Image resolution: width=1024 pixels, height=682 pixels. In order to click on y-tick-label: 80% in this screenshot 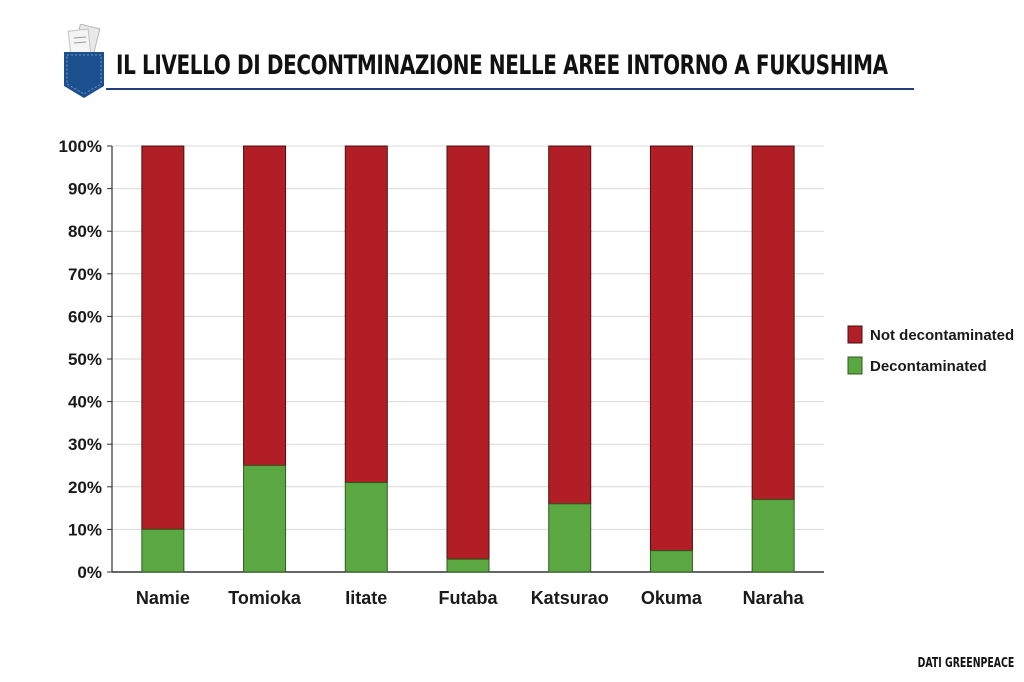, I will do `click(85, 231)`.